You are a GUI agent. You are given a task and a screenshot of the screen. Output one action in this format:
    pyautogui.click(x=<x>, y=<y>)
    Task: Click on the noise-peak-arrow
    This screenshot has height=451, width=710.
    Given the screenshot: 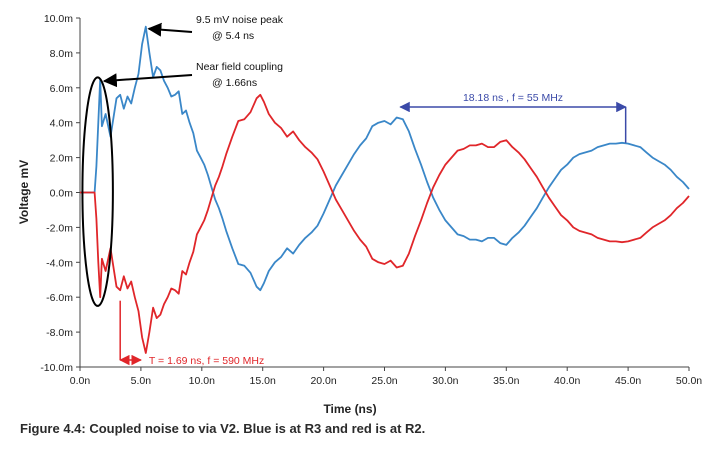 What is the action you would take?
    pyautogui.click(x=170, y=29)
    